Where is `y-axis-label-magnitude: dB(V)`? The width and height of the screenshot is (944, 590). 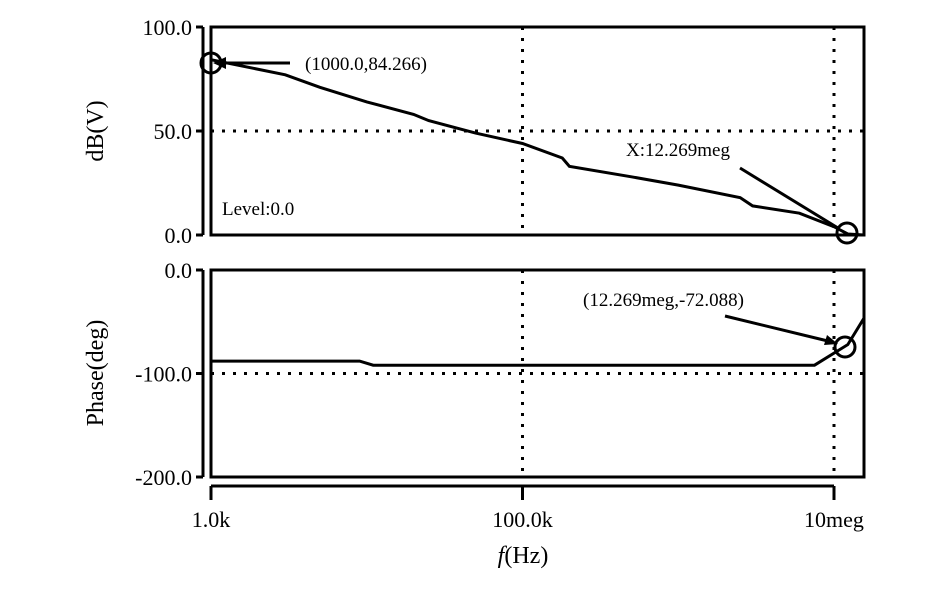 y-axis-label-magnitude: dB(V) is located at coordinates (96, 130).